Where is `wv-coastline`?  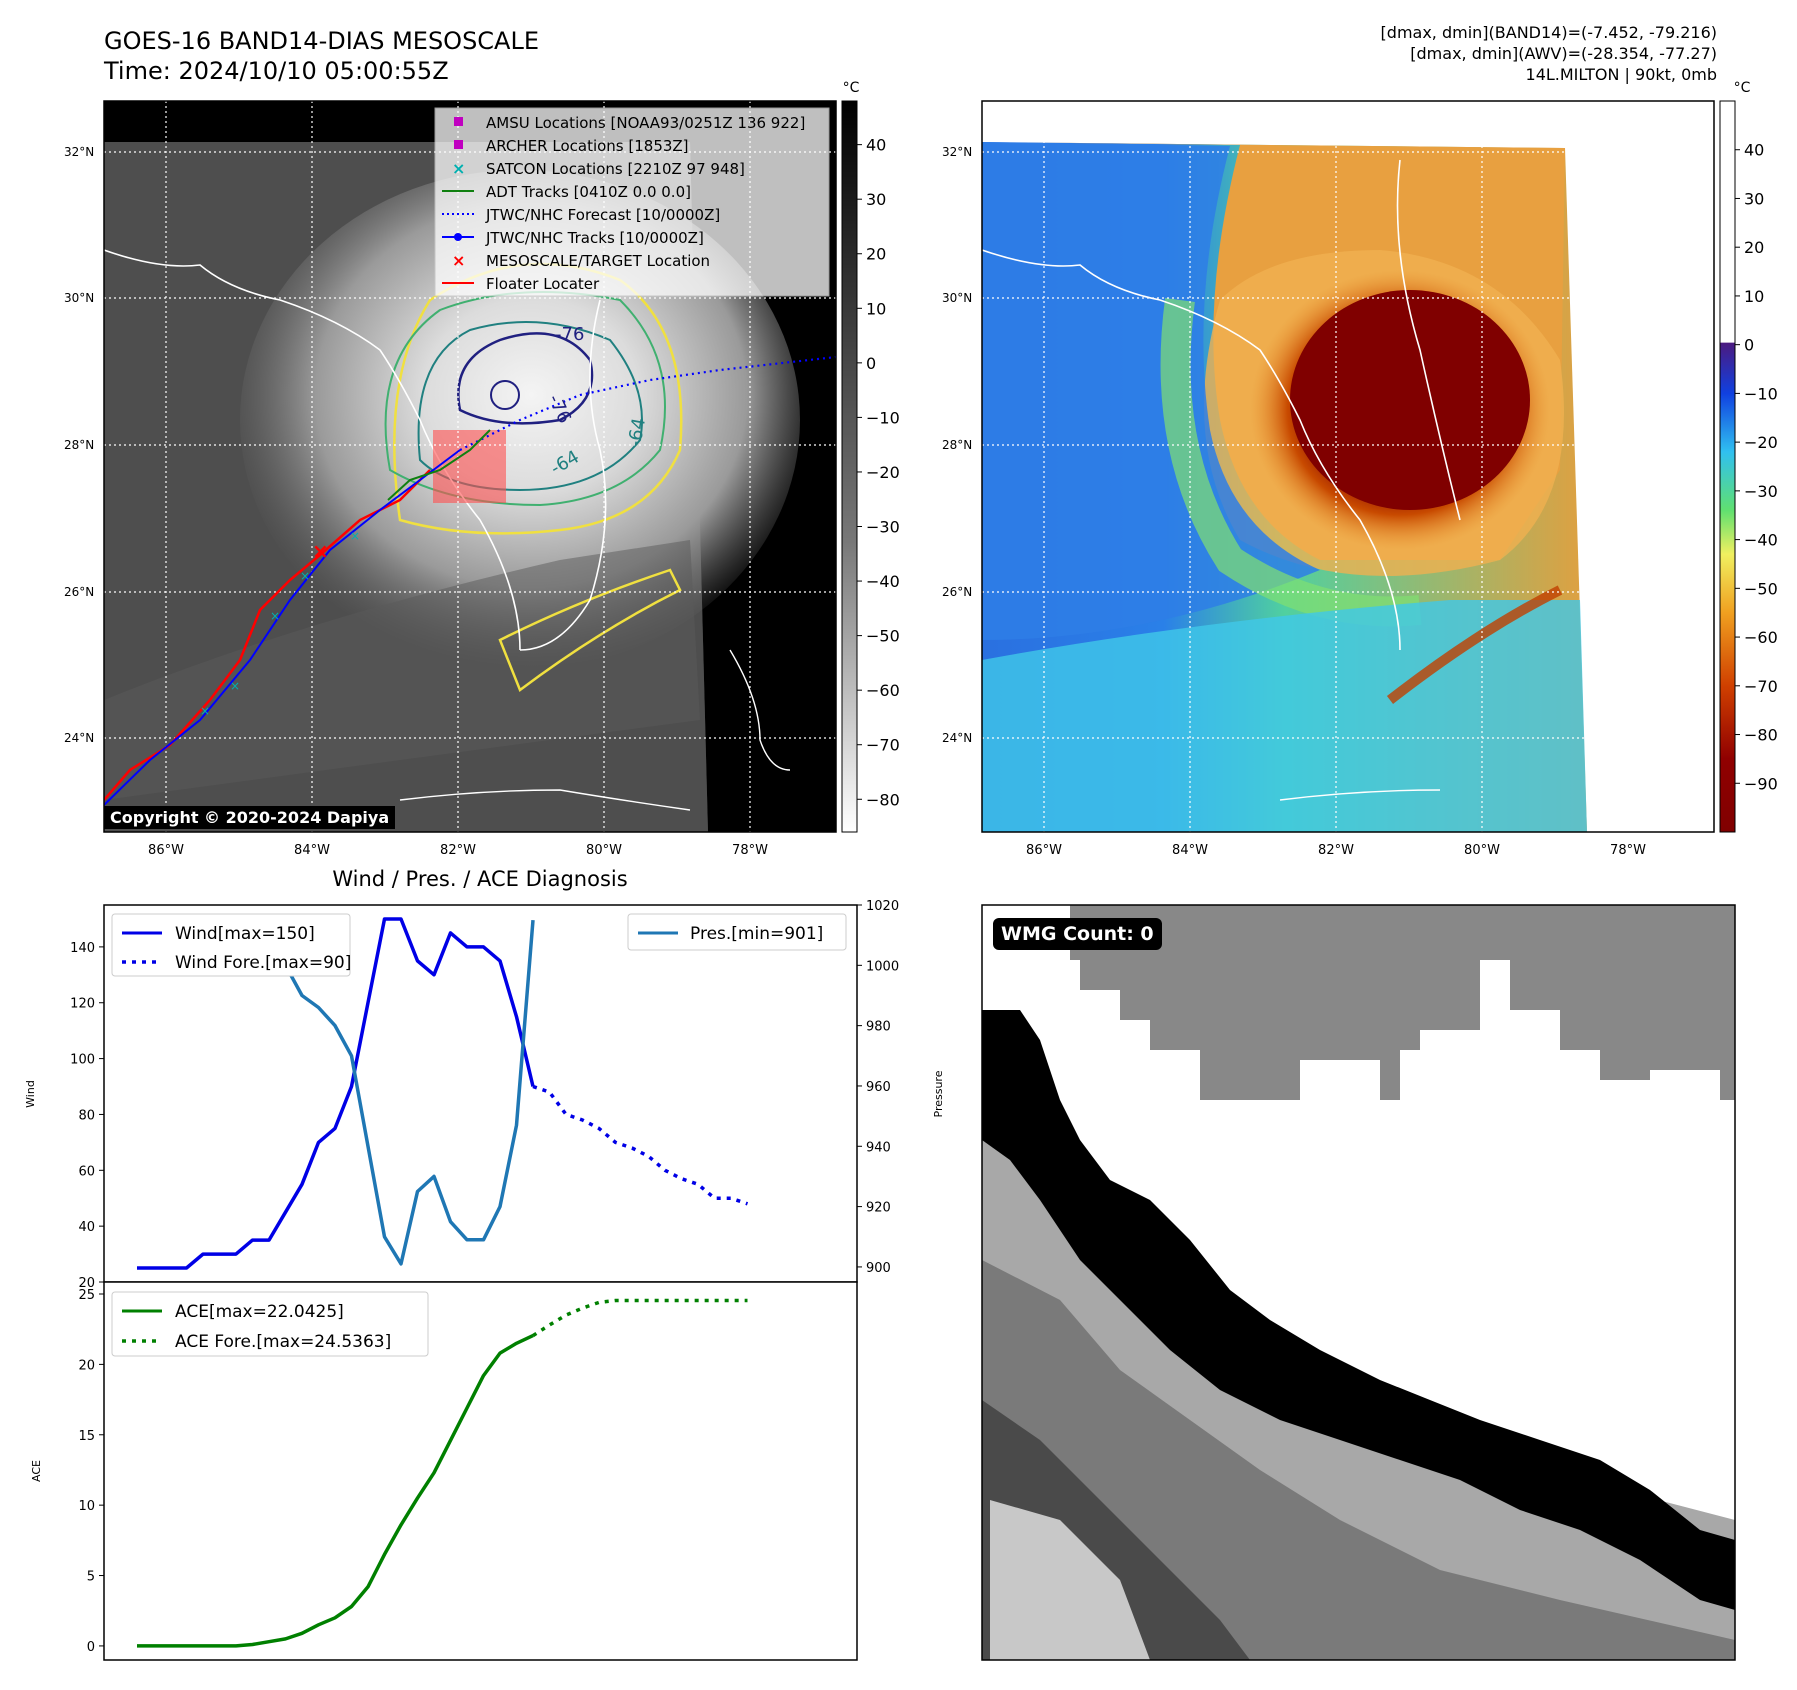 wv-coastline is located at coordinates (1191, 450).